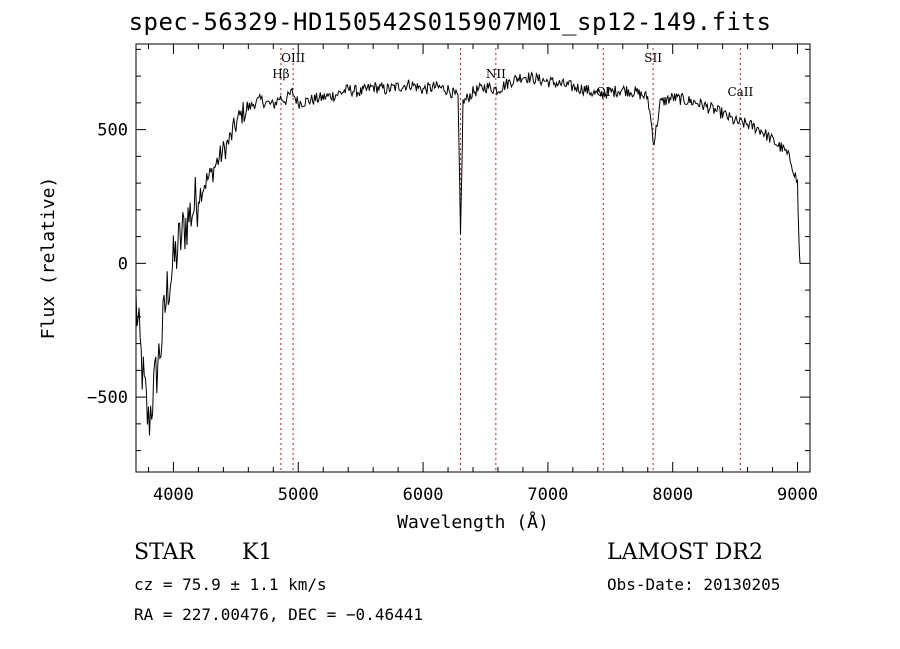  What do you see at coordinates (496, 74) in the screenshot?
I see `line-marker-label: NII` at bounding box center [496, 74].